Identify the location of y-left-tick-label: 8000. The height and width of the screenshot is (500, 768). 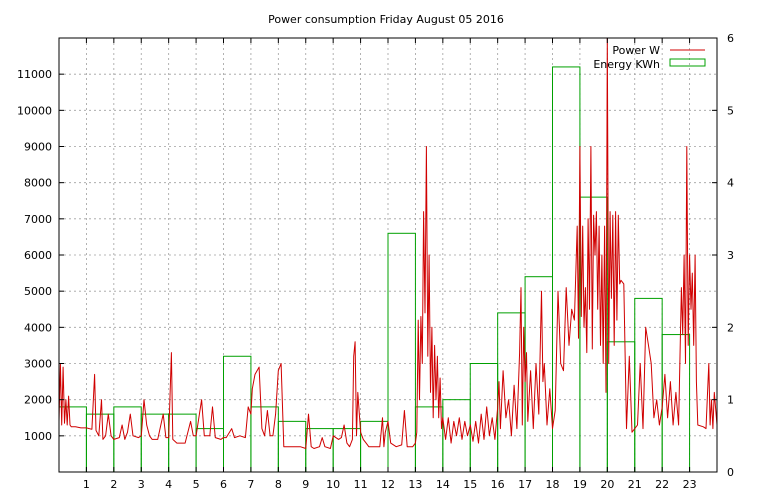
(38, 183).